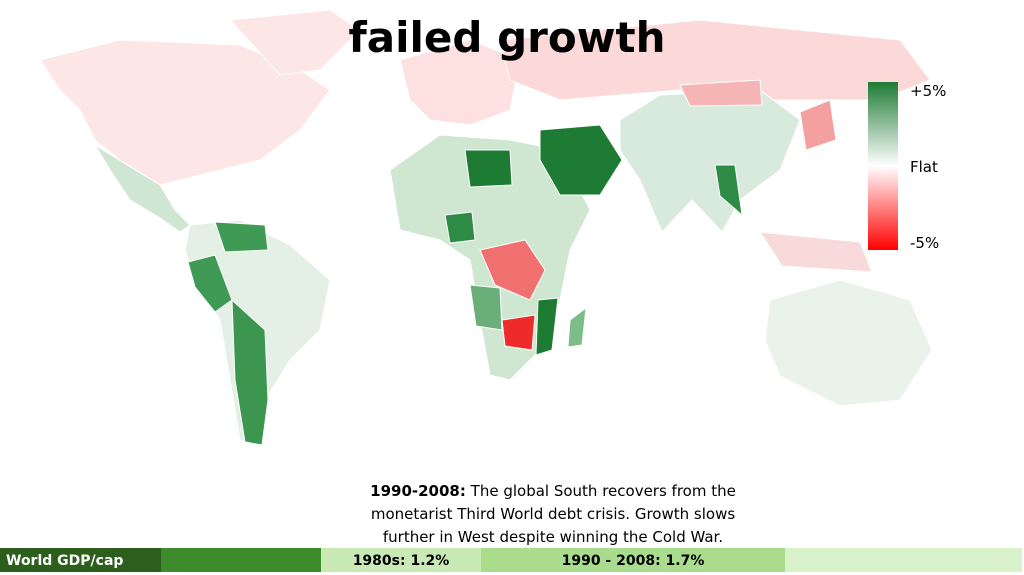 Image resolution: width=1024 pixels, height=575 pixels. What do you see at coordinates (715, 60) in the screenshot?
I see `russia` at bounding box center [715, 60].